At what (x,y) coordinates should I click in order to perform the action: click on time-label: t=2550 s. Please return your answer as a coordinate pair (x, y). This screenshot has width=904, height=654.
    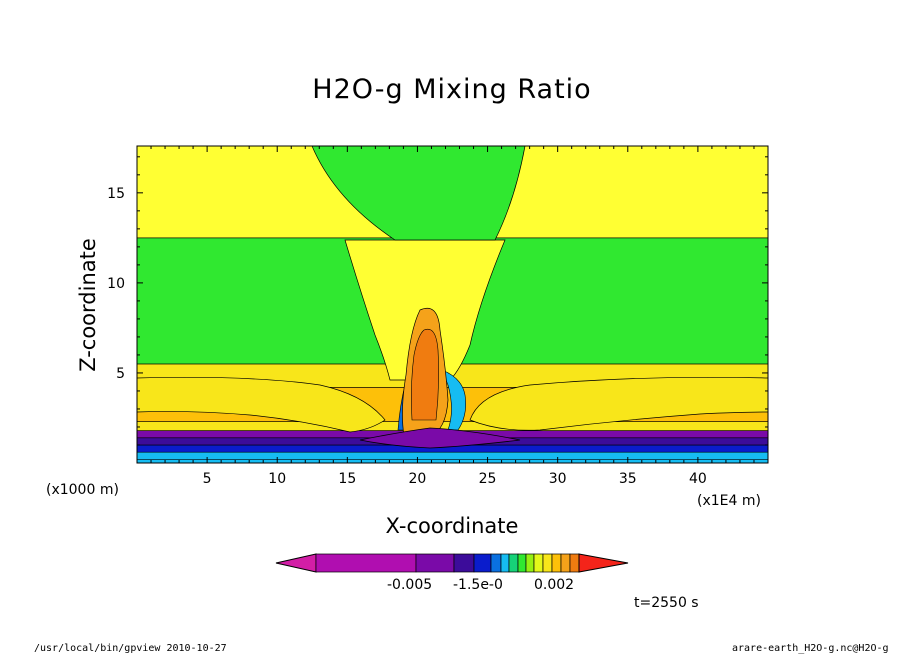
    Looking at the image, I should click on (666, 603).